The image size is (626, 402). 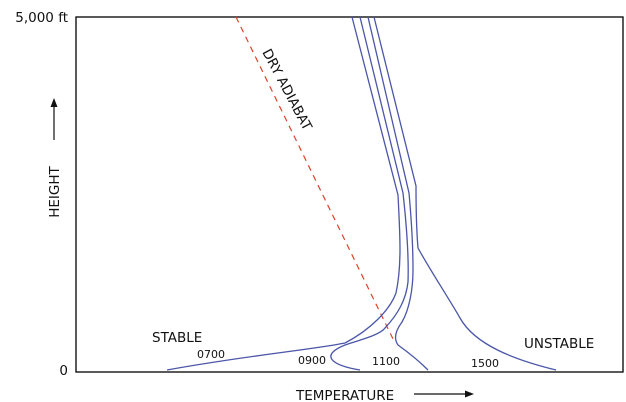 What do you see at coordinates (398, 193) in the screenshot?
I see `profile-1100-curve` at bounding box center [398, 193].